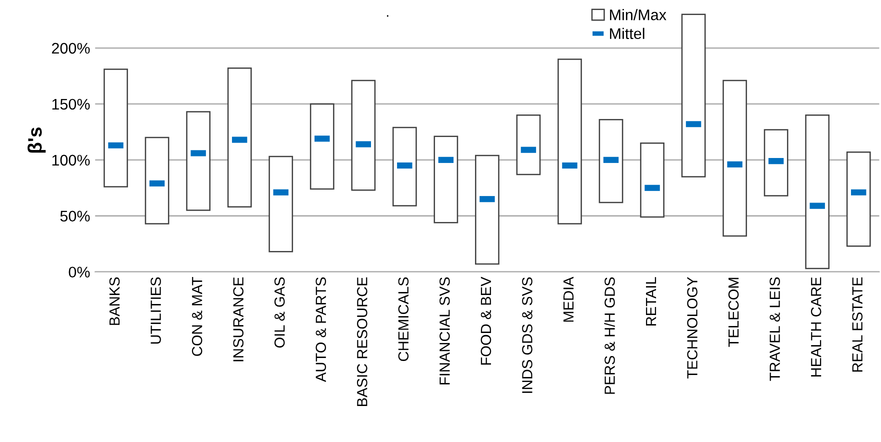 Image resolution: width=881 pixels, height=442 pixels. Describe the element at coordinates (857, 324) in the screenshot. I see `x-tick-label: REAL ESTATE` at that location.